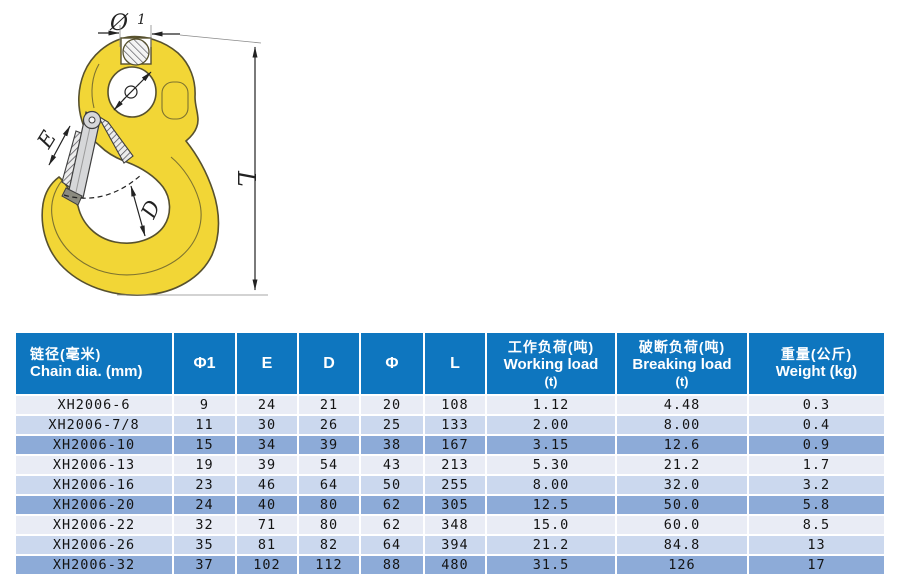  I want to click on value-cell: 46, so click(267, 485).